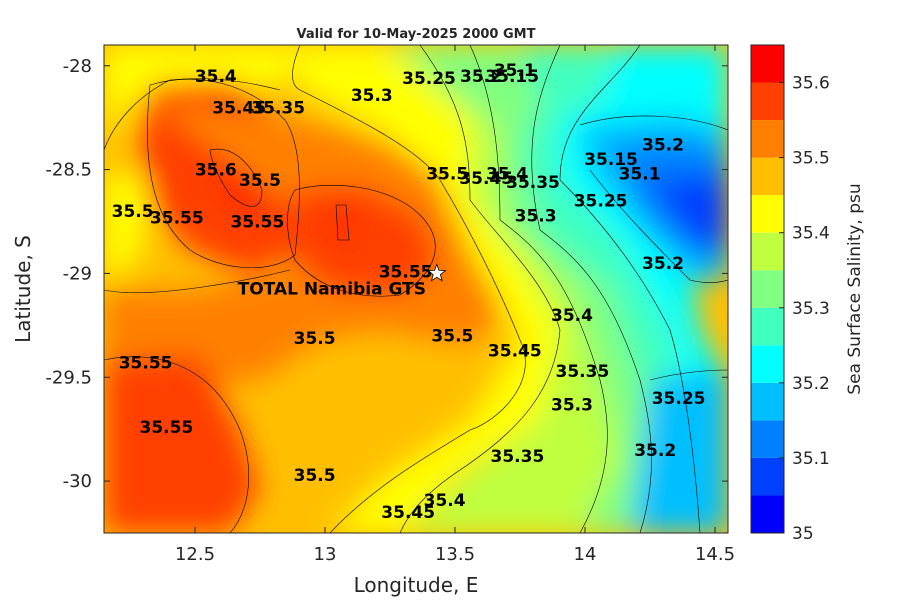 The image size is (900, 600). I want to click on chart-title: Valid for 10-May-2025 2000 GMT, so click(416, 34).